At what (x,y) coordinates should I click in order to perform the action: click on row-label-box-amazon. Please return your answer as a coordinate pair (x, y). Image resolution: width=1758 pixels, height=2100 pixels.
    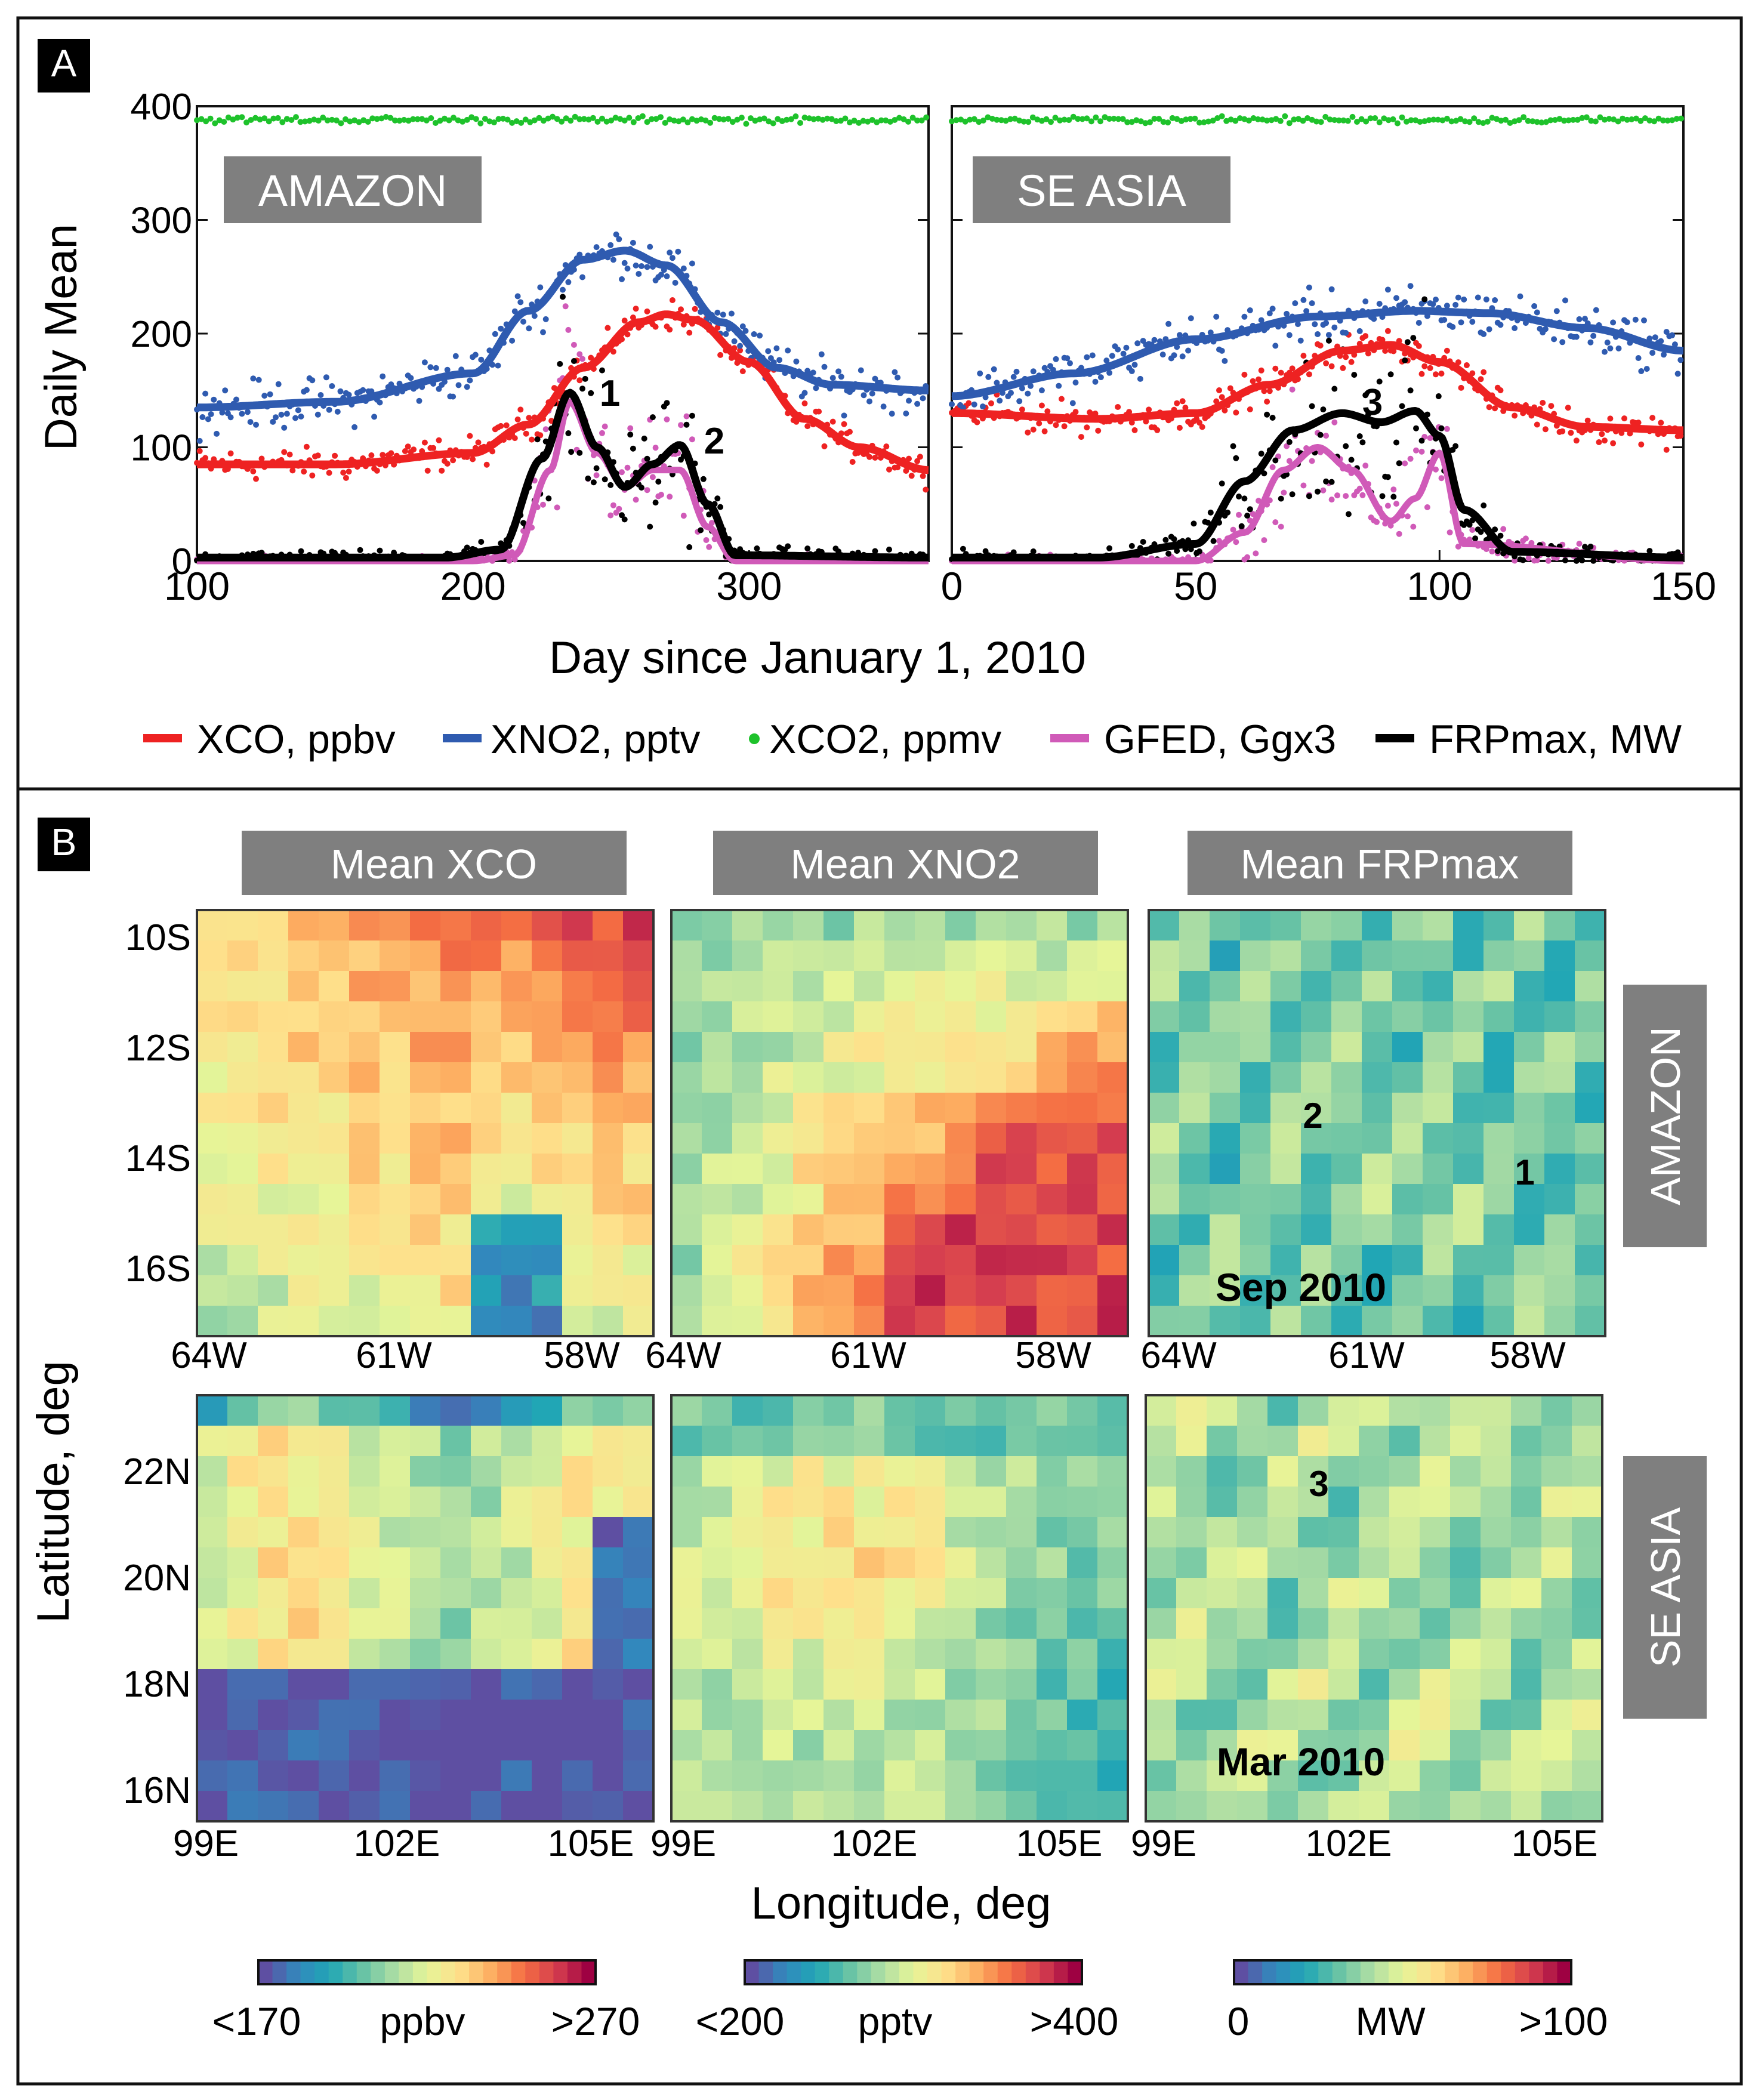
    Looking at the image, I should click on (1665, 1116).